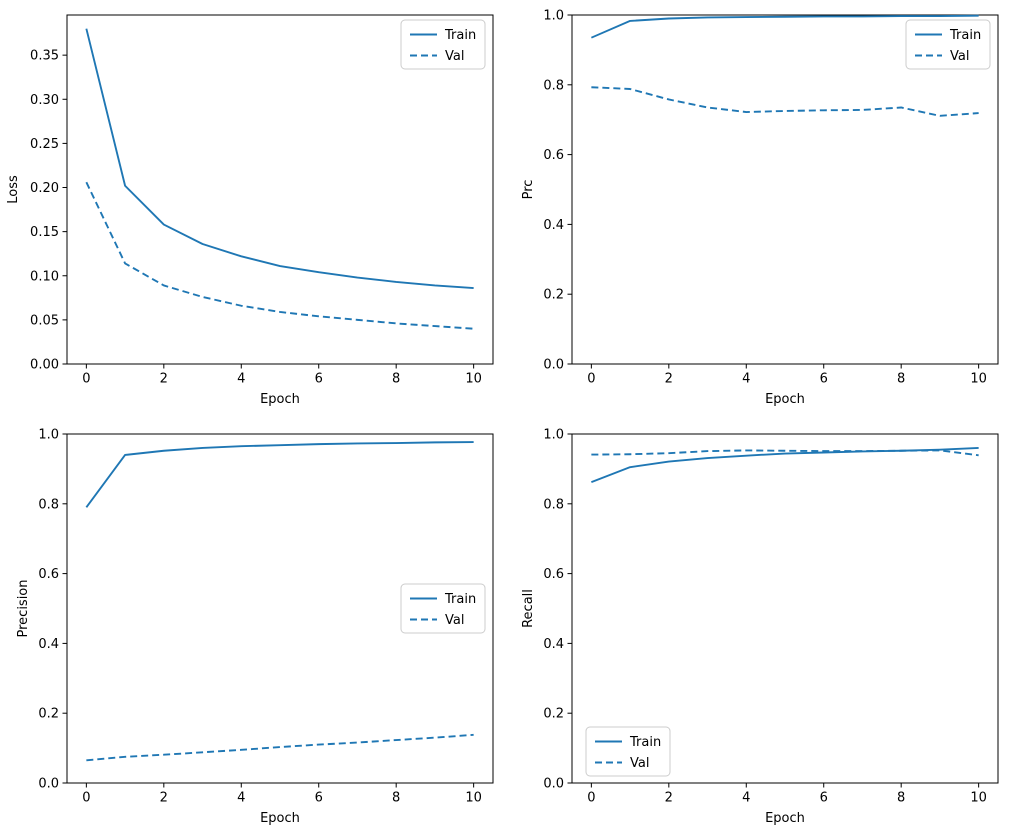  Describe the element at coordinates (44, 276) in the screenshot. I see `y-tick-label: 0.10` at that location.